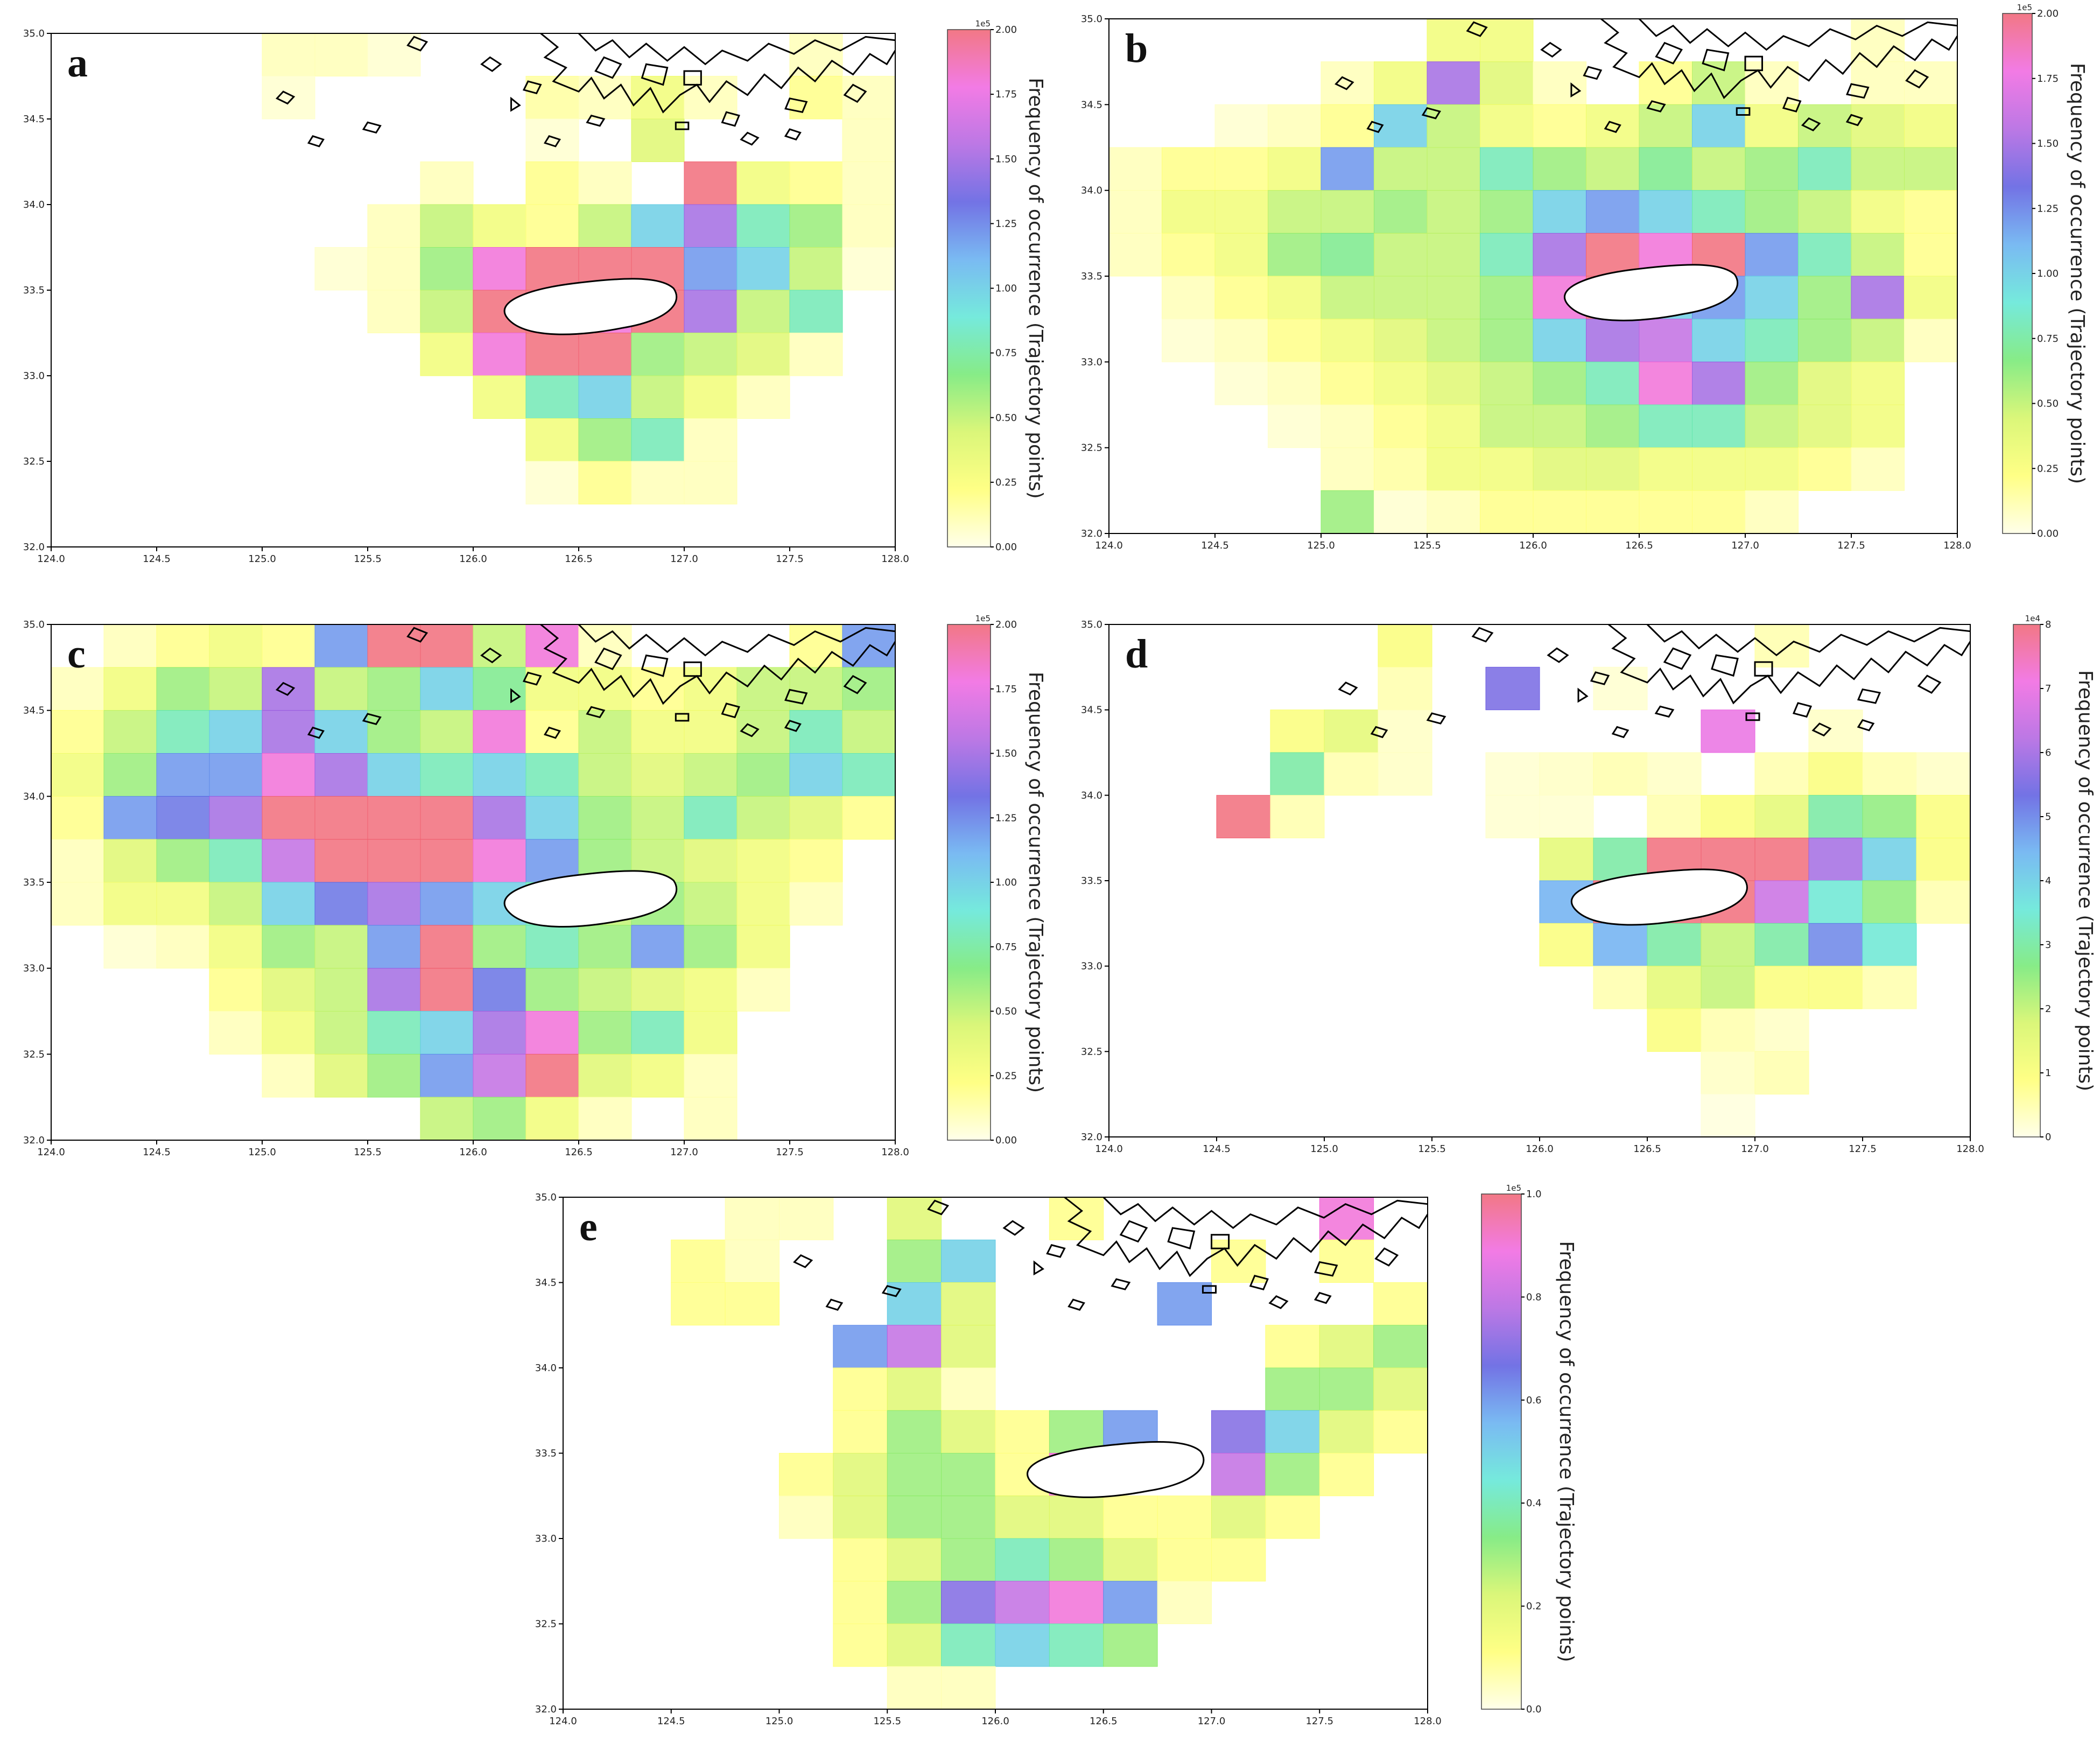 This screenshot has height=1742, width=2100. I want to click on colorbar-tick-label: 1.0, so click(1534, 1195).